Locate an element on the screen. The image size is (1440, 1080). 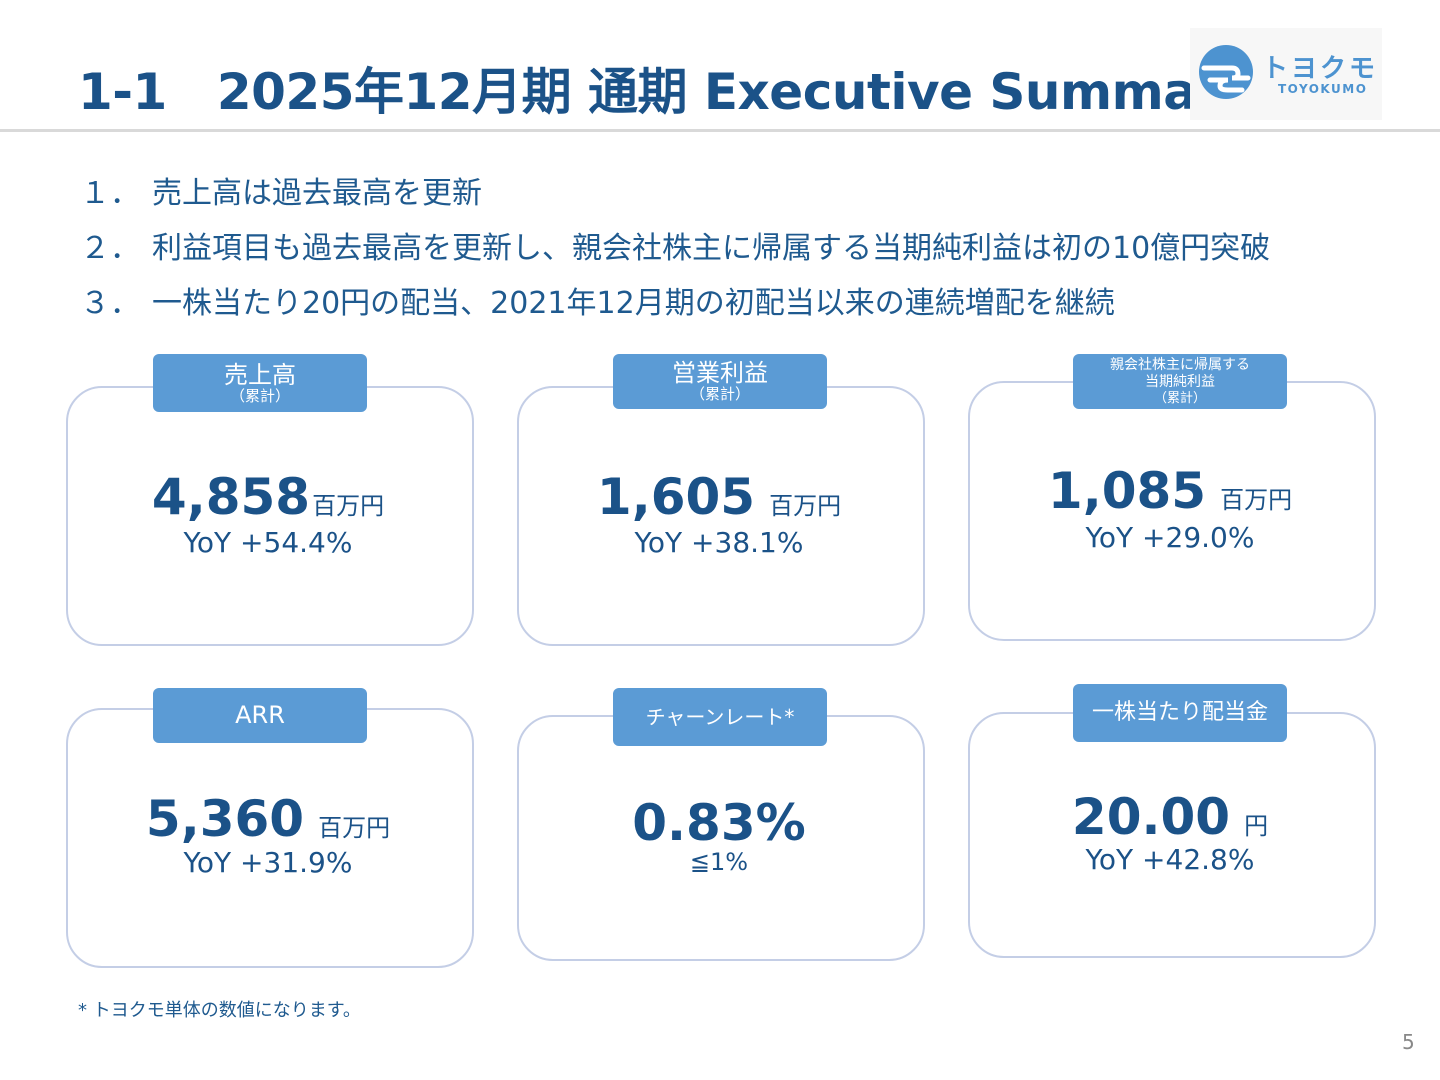
kpi-value-operating-profit: 1,605 百万円 is located at coordinates (719, 497).